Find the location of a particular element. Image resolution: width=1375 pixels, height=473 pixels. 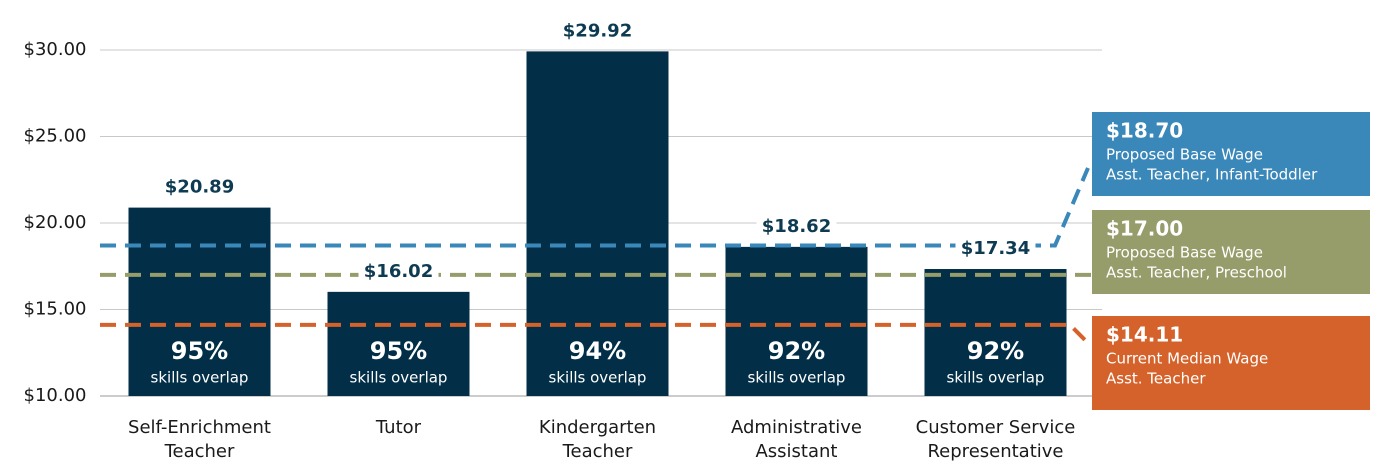

value-label: $16.02 is located at coordinates (398, 271).